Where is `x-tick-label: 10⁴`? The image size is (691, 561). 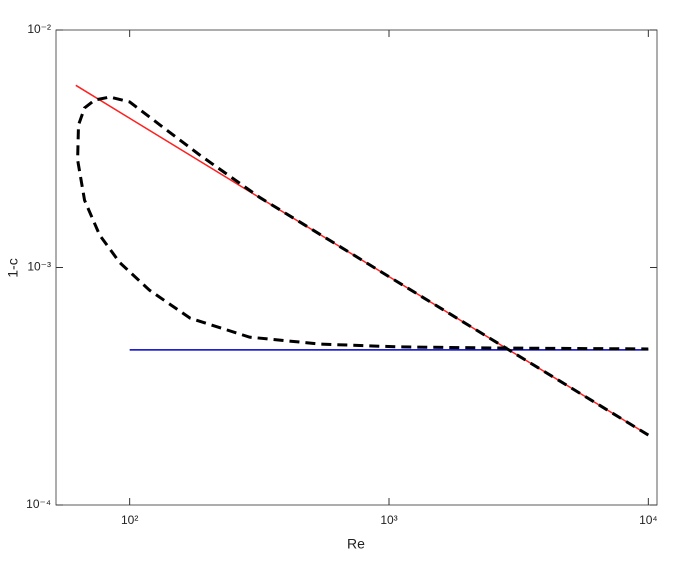 x-tick-label: 10⁴ is located at coordinates (648, 520).